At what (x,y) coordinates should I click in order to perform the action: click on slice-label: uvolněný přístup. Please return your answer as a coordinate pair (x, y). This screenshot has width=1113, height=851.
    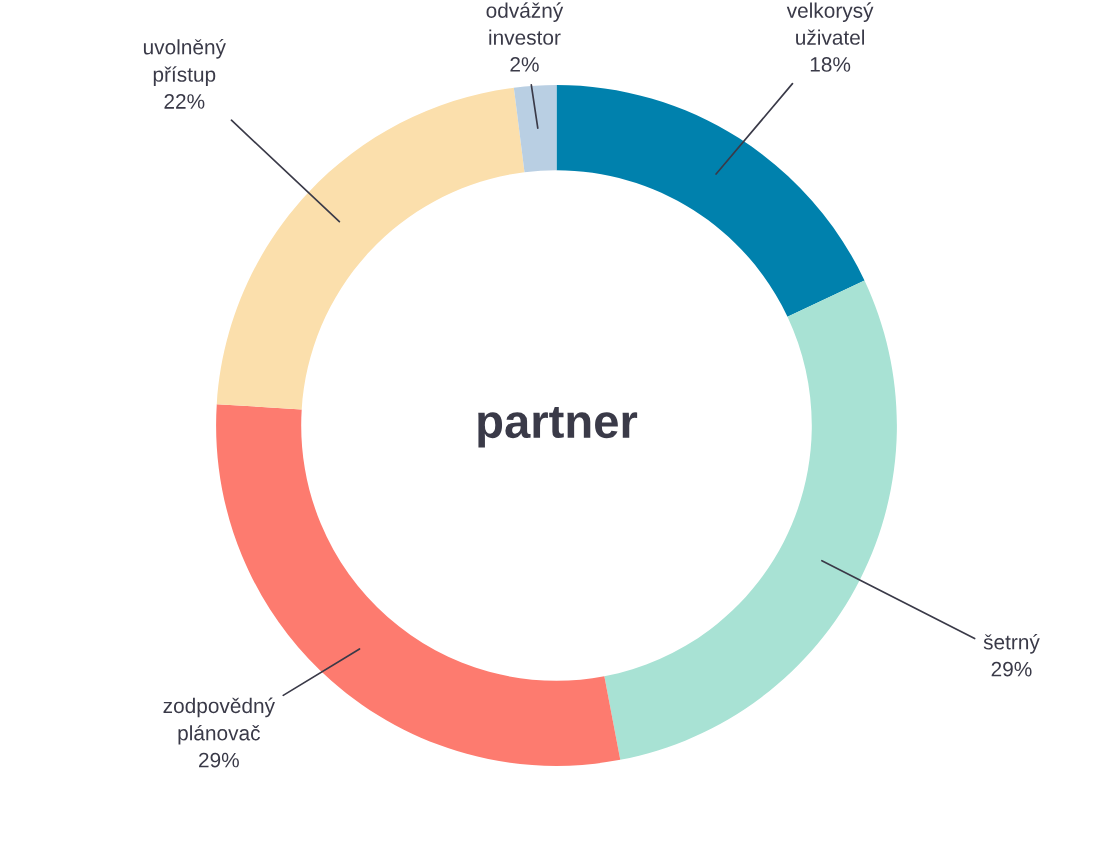
    Looking at the image, I should click on (184, 62).